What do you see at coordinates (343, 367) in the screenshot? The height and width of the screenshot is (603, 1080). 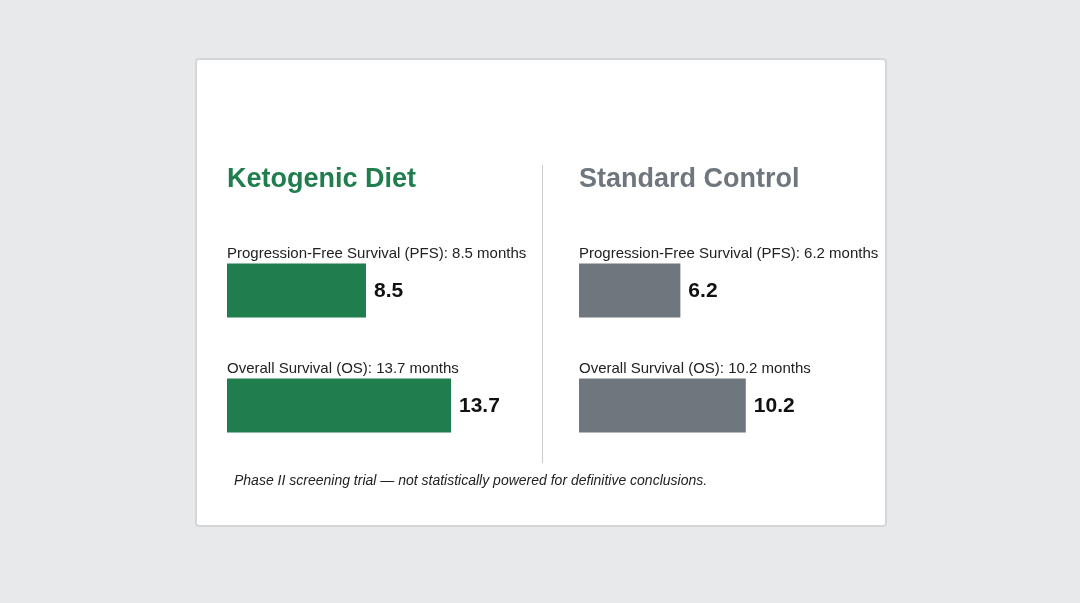 I see `y-tick-label: Overall Survival (OS): 13.7 months` at bounding box center [343, 367].